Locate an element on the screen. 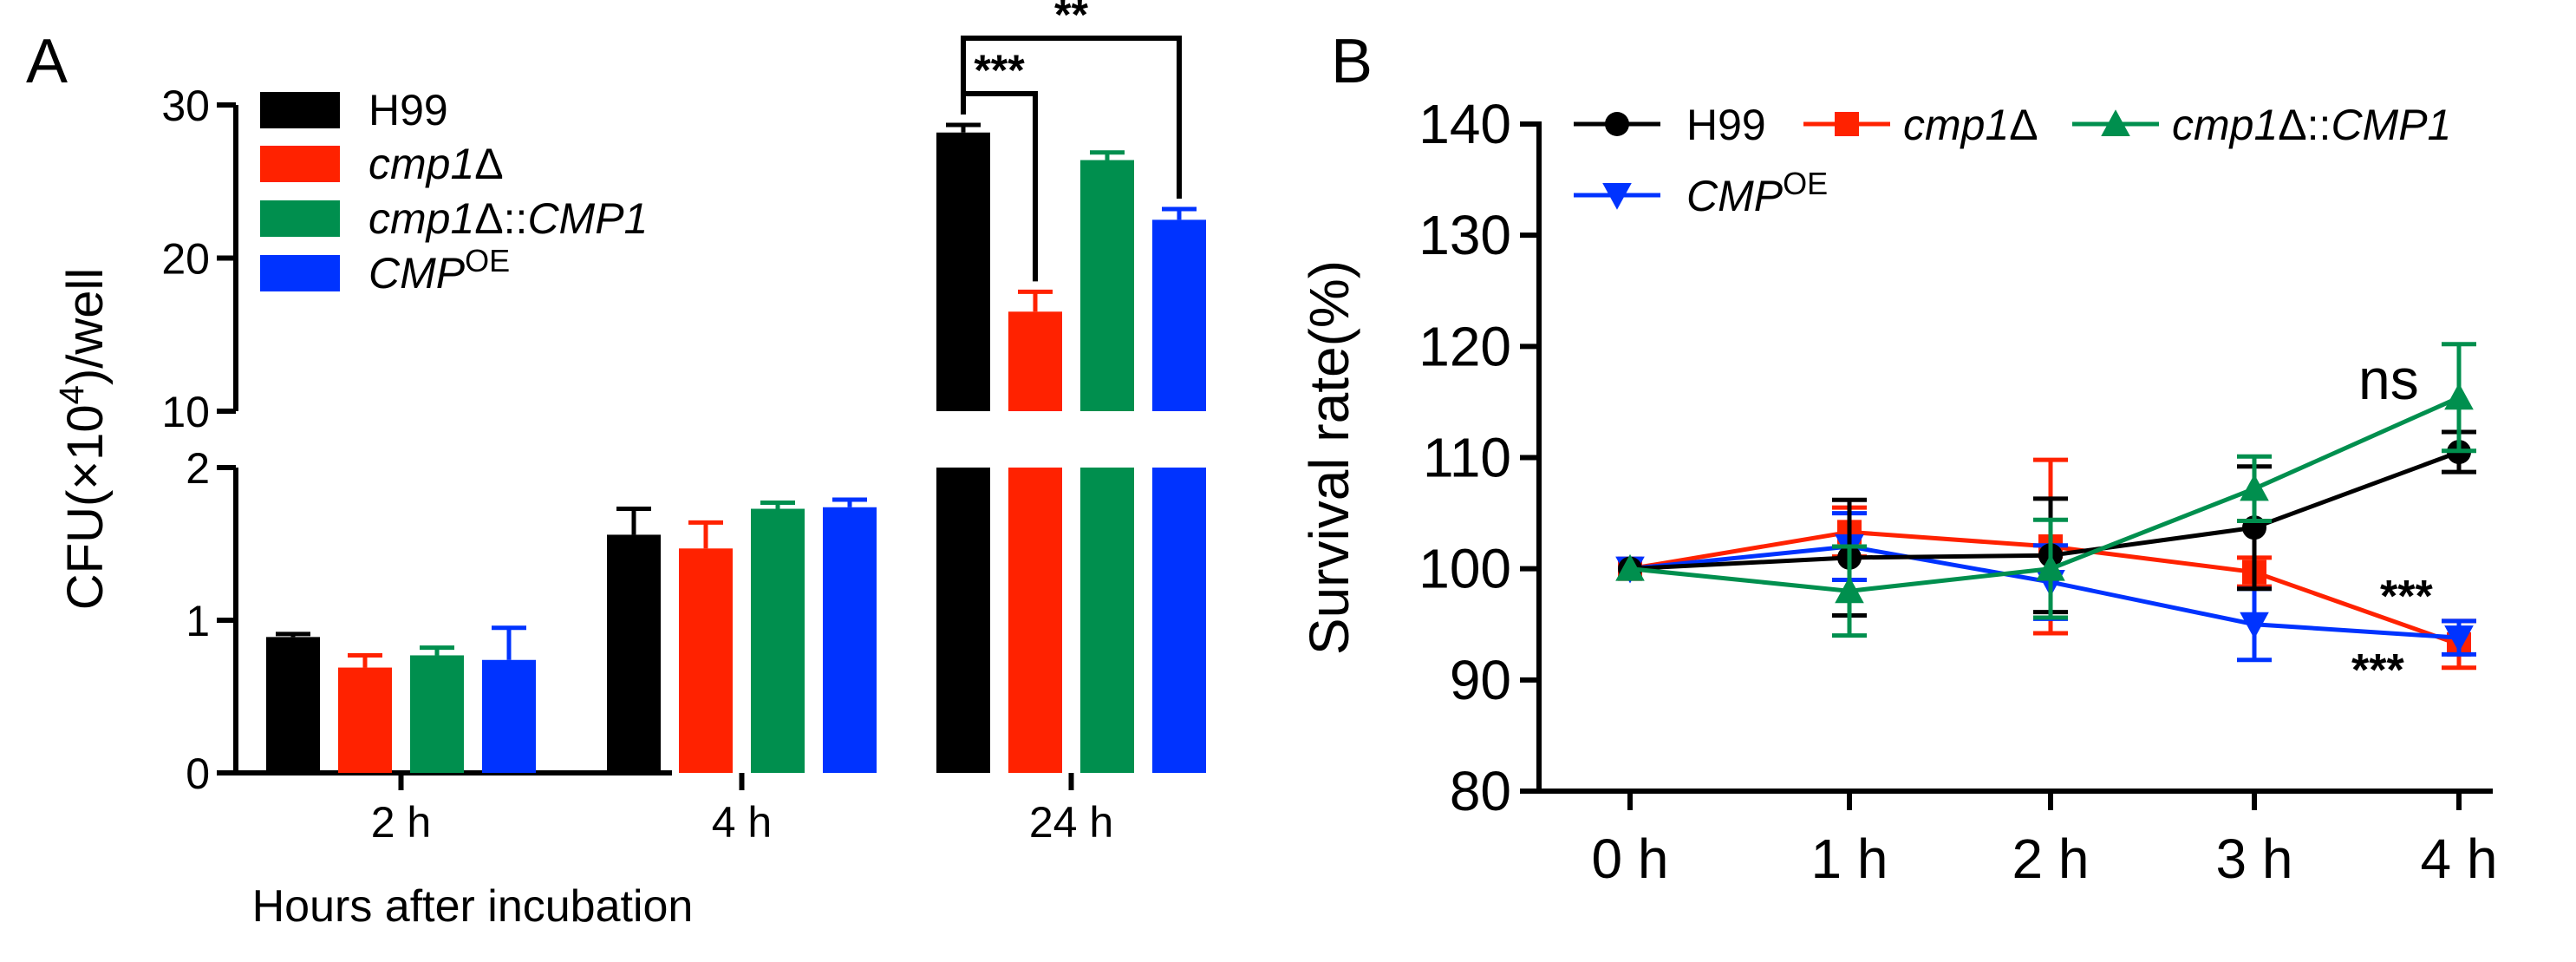  bar-H99-24h-lower is located at coordinates (963, 620).